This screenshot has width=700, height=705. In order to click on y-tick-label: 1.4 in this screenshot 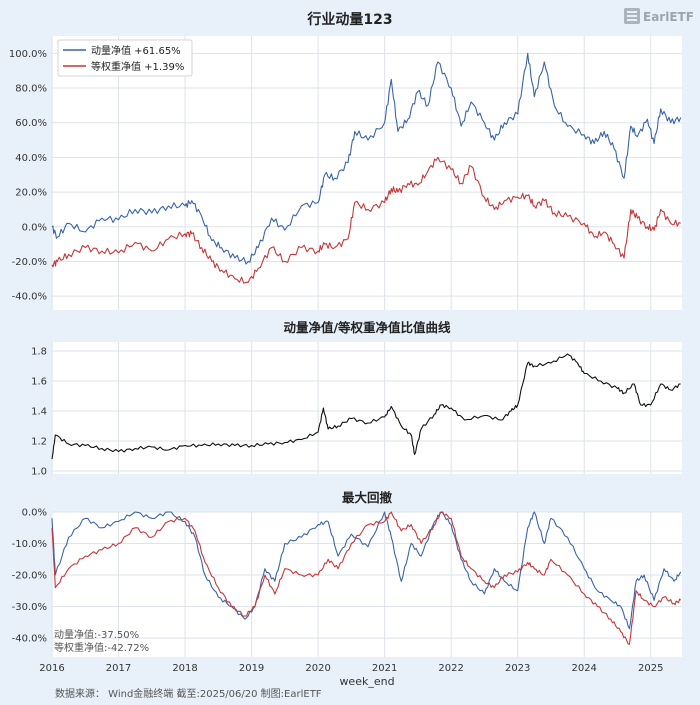, I will do `click(39, 412)`.